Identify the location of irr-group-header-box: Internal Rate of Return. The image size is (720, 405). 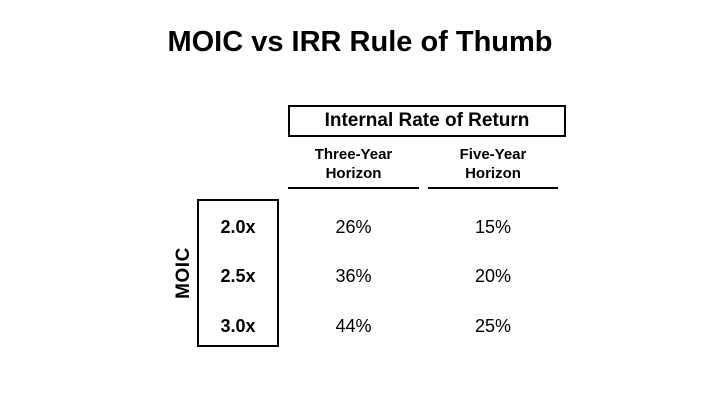
(427, 121).